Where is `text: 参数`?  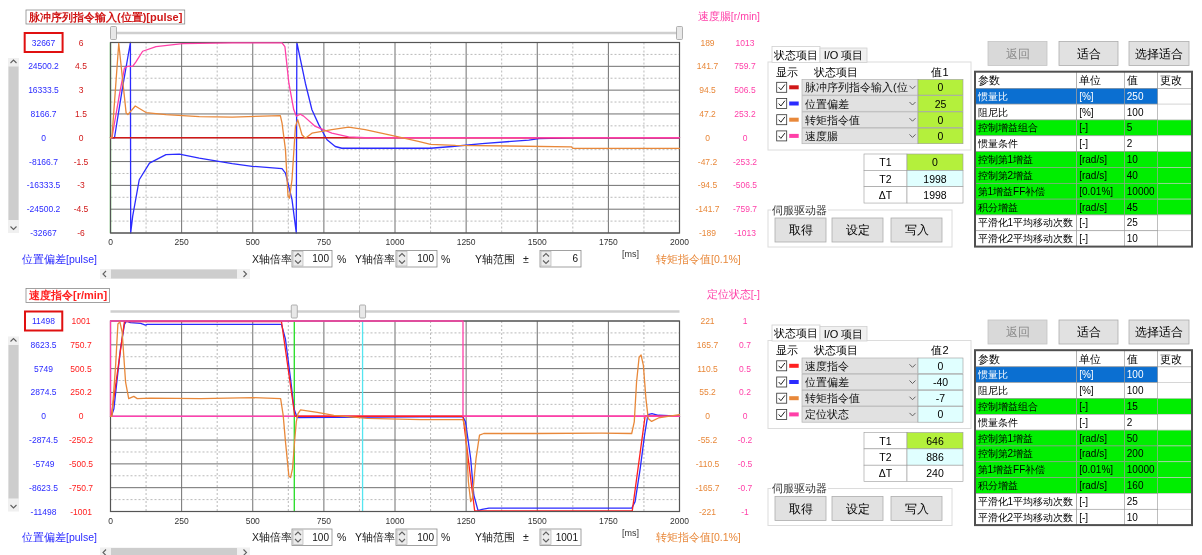 text: 参数 is located at coordinates (988, 358).